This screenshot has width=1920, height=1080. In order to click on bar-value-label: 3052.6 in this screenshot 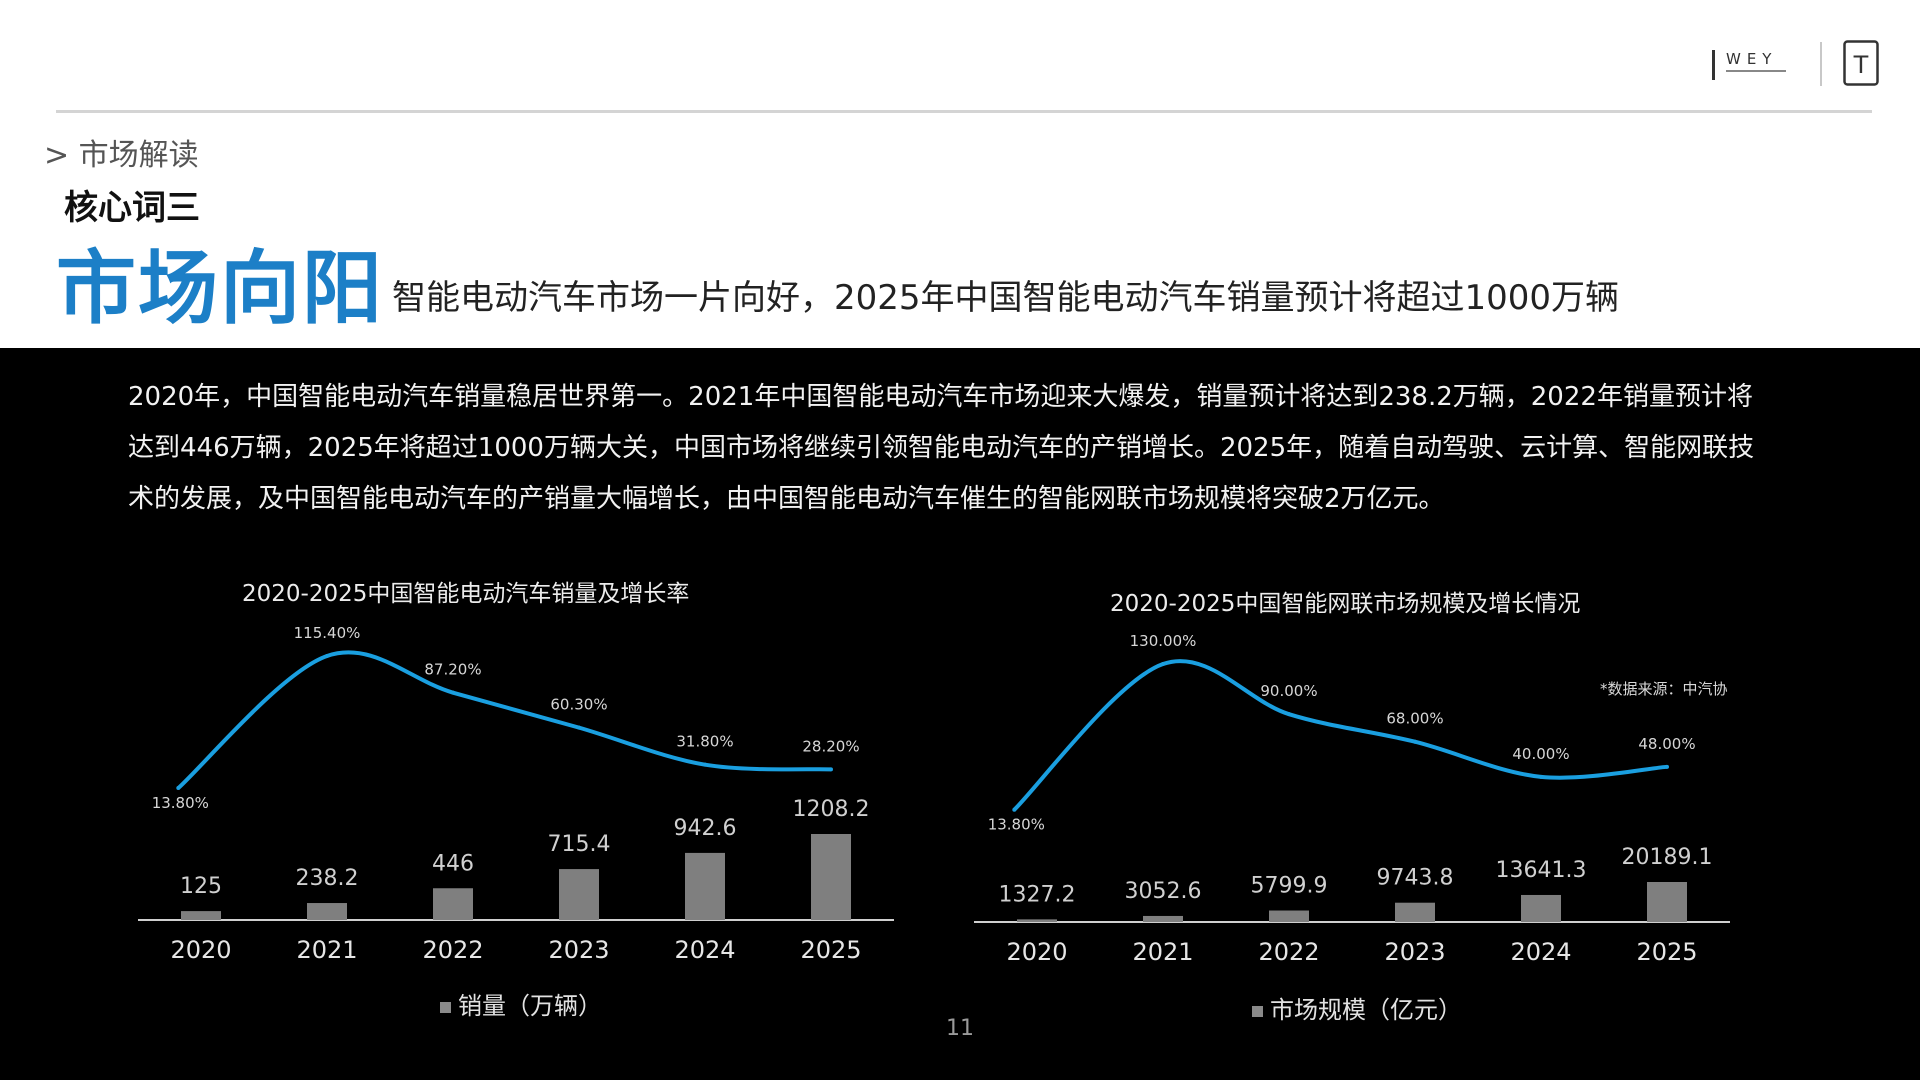, I will do `click(1163, 891)`.